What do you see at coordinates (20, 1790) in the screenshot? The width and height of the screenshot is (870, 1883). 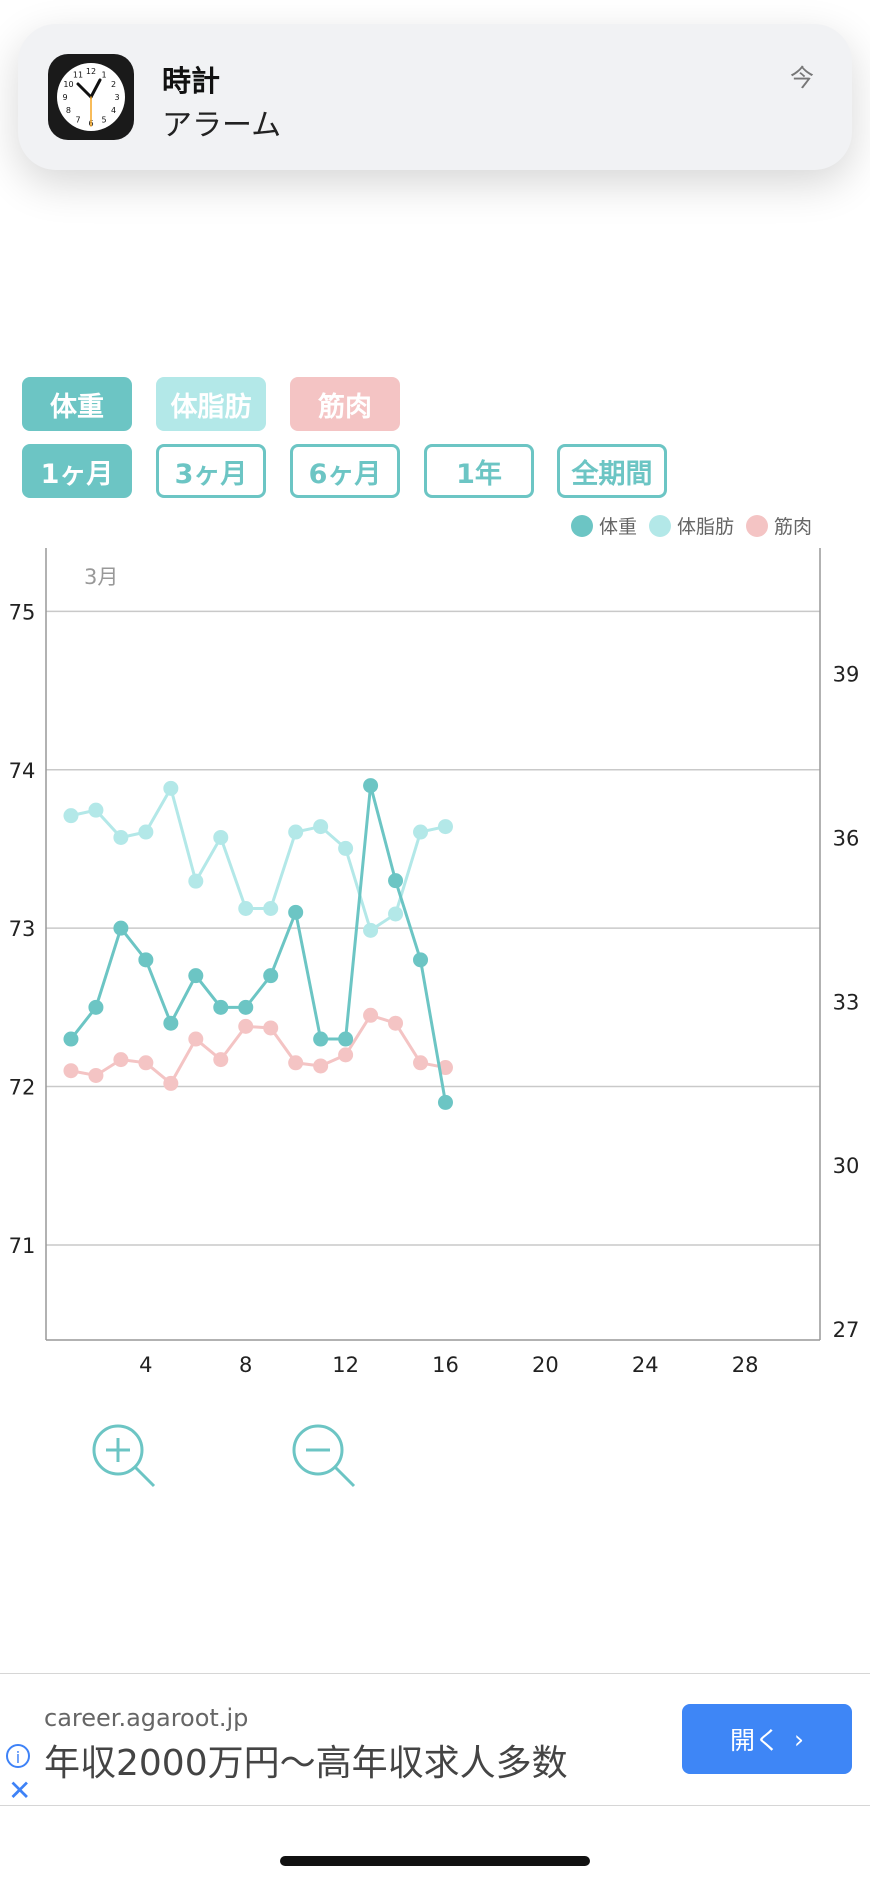 I see `ad-close-icon: ✕` at bounding box center [20, 1790].